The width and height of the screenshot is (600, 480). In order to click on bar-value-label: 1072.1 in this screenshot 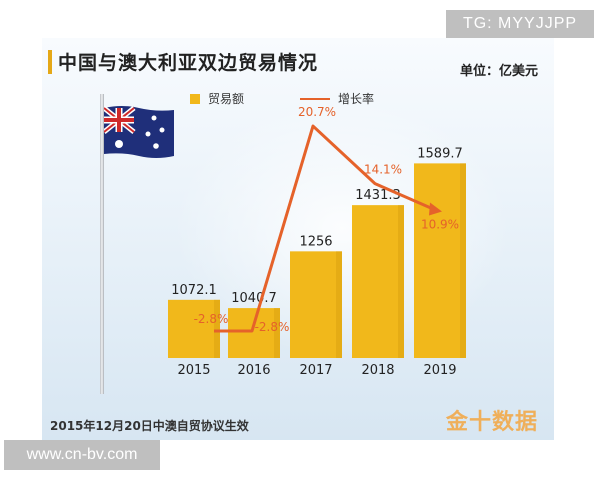, I will do `click(194, 290)`.